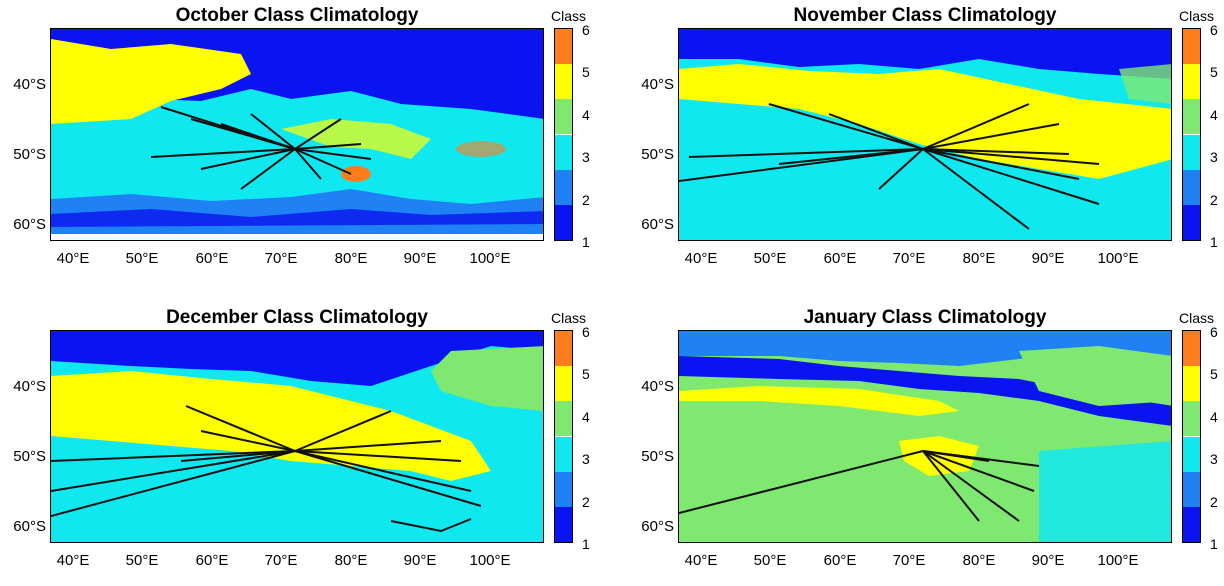 The image size is (1224, 586). I want to click on x-tick-label: 90°E, so click(1048, 560).